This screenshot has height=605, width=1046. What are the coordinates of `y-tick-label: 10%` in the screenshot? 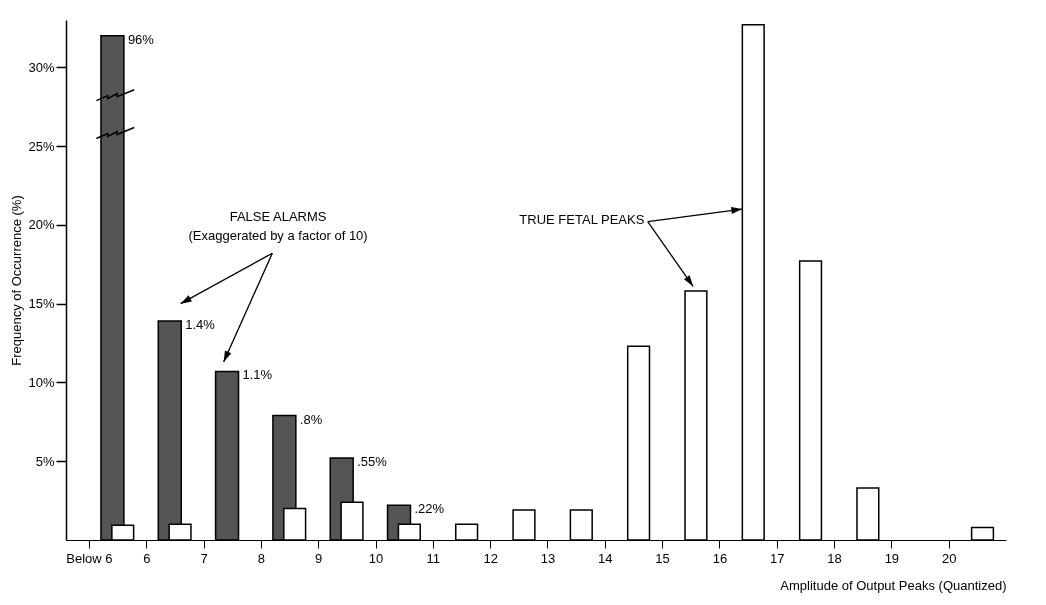 It's located at (41, 382).